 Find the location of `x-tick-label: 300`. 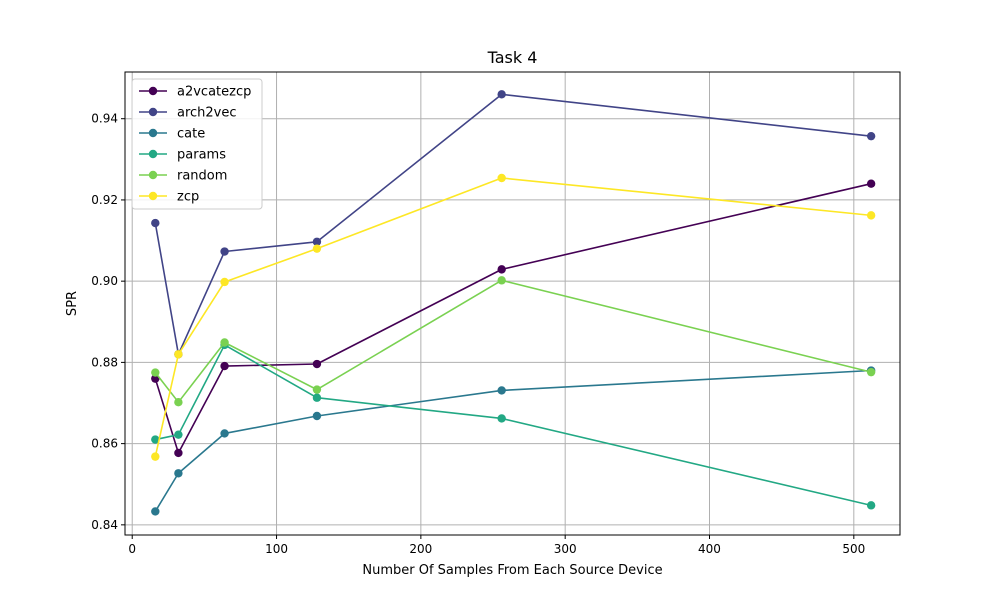

x-tick-label: 300 is located at coordinates (565, 549).